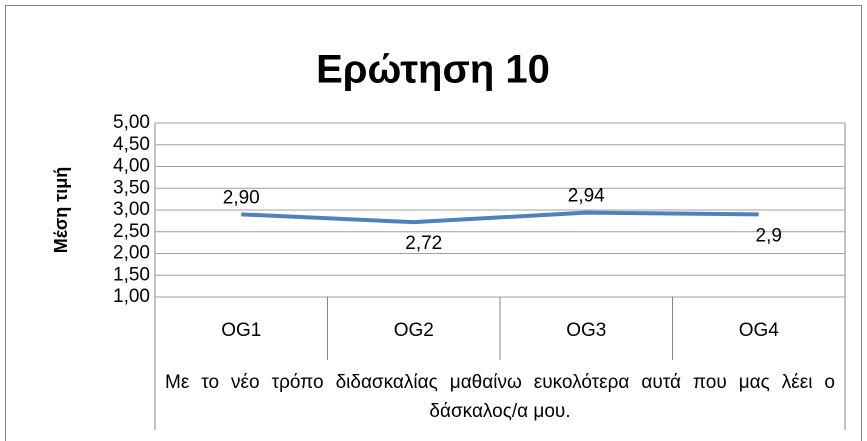  What do you see at coordinates (61, 210) in the screenshot?
I see `y-axis-label: Μέση τιμή` at bounding box center [61, 210].